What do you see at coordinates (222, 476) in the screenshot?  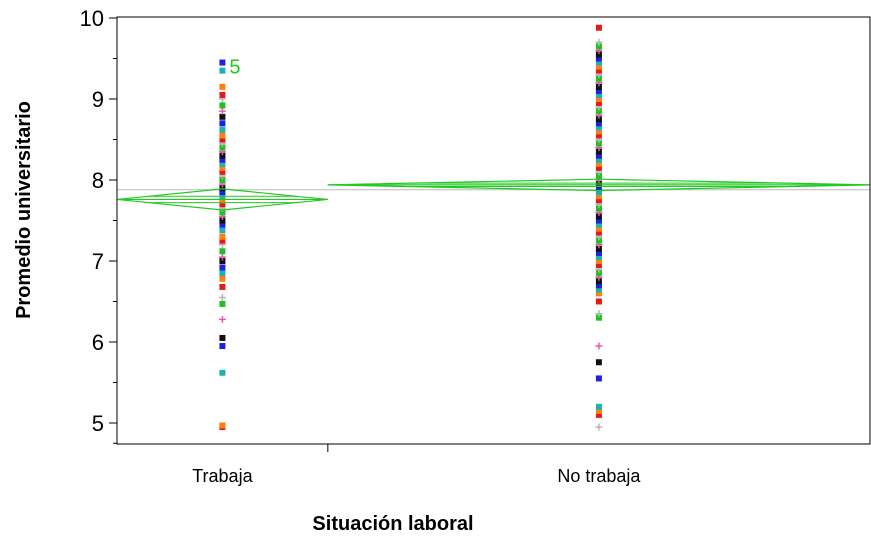 I see `x-tick-label: Trabaja` at bounding box center [222, 476].